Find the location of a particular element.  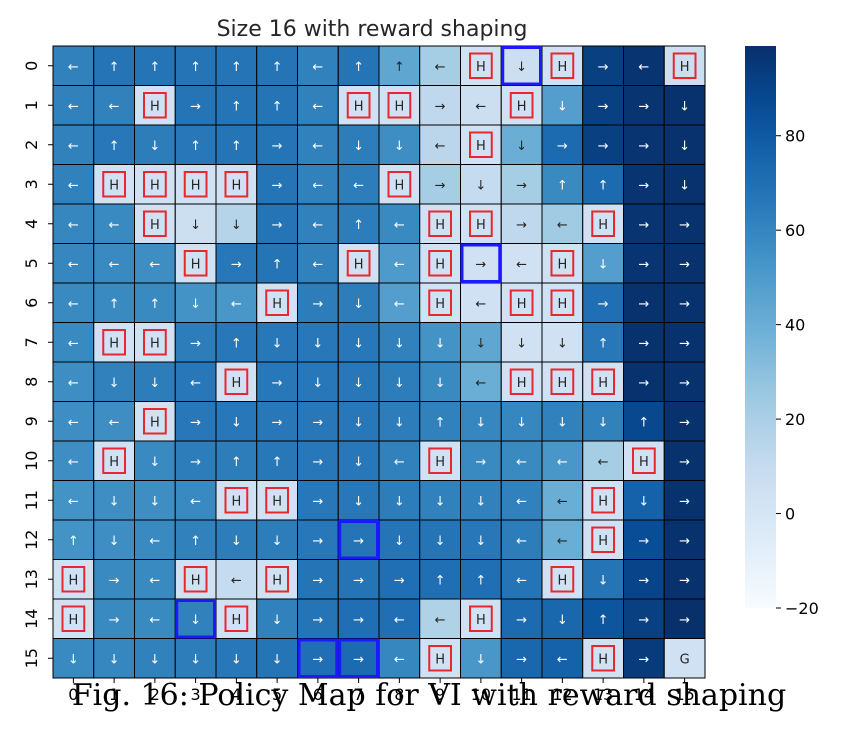

x-tick-label: 15 is located at coordinates (684, 694).